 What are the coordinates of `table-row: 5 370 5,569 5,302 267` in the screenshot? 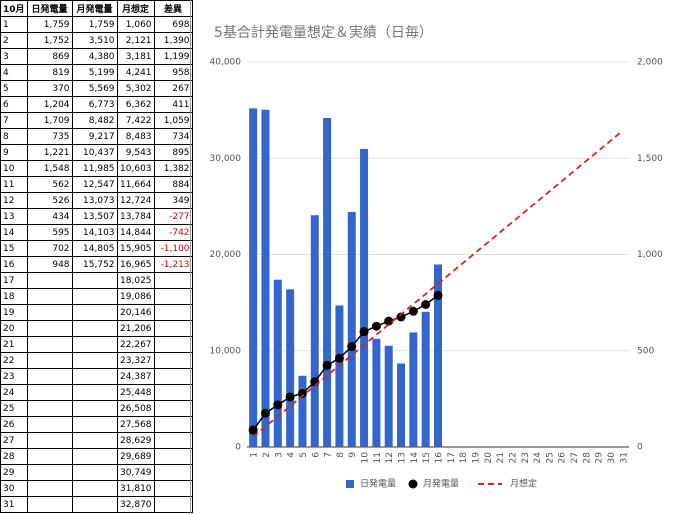 It's located at (96, 88).